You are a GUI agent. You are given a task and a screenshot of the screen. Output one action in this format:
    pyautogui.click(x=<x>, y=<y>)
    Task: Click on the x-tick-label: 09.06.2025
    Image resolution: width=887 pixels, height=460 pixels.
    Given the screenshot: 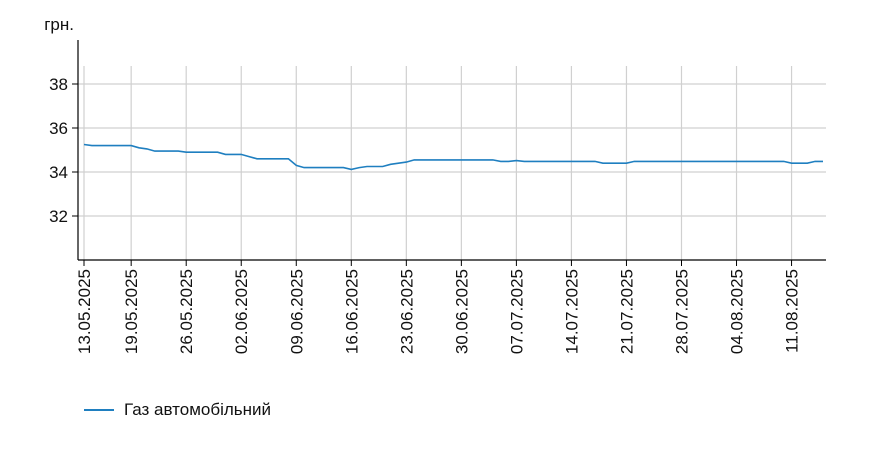 What is the action you would take?
    pyautogui.click(x=296, y=311)
    